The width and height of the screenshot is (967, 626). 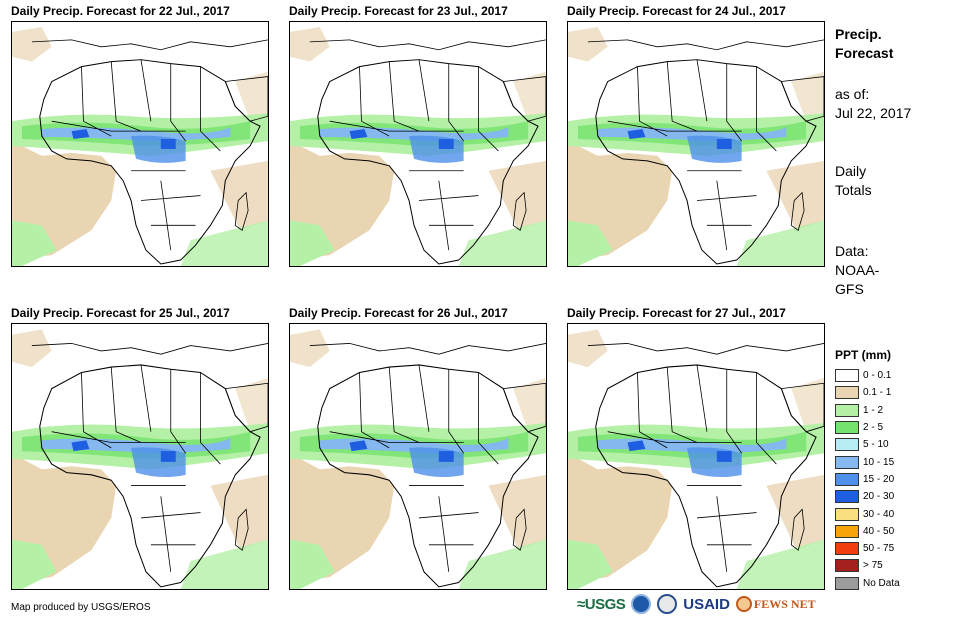 What do you see at coordinates (853, 190) in the screenshot?
I see `totals-line2: Totals` at bounding box center [853, 190].